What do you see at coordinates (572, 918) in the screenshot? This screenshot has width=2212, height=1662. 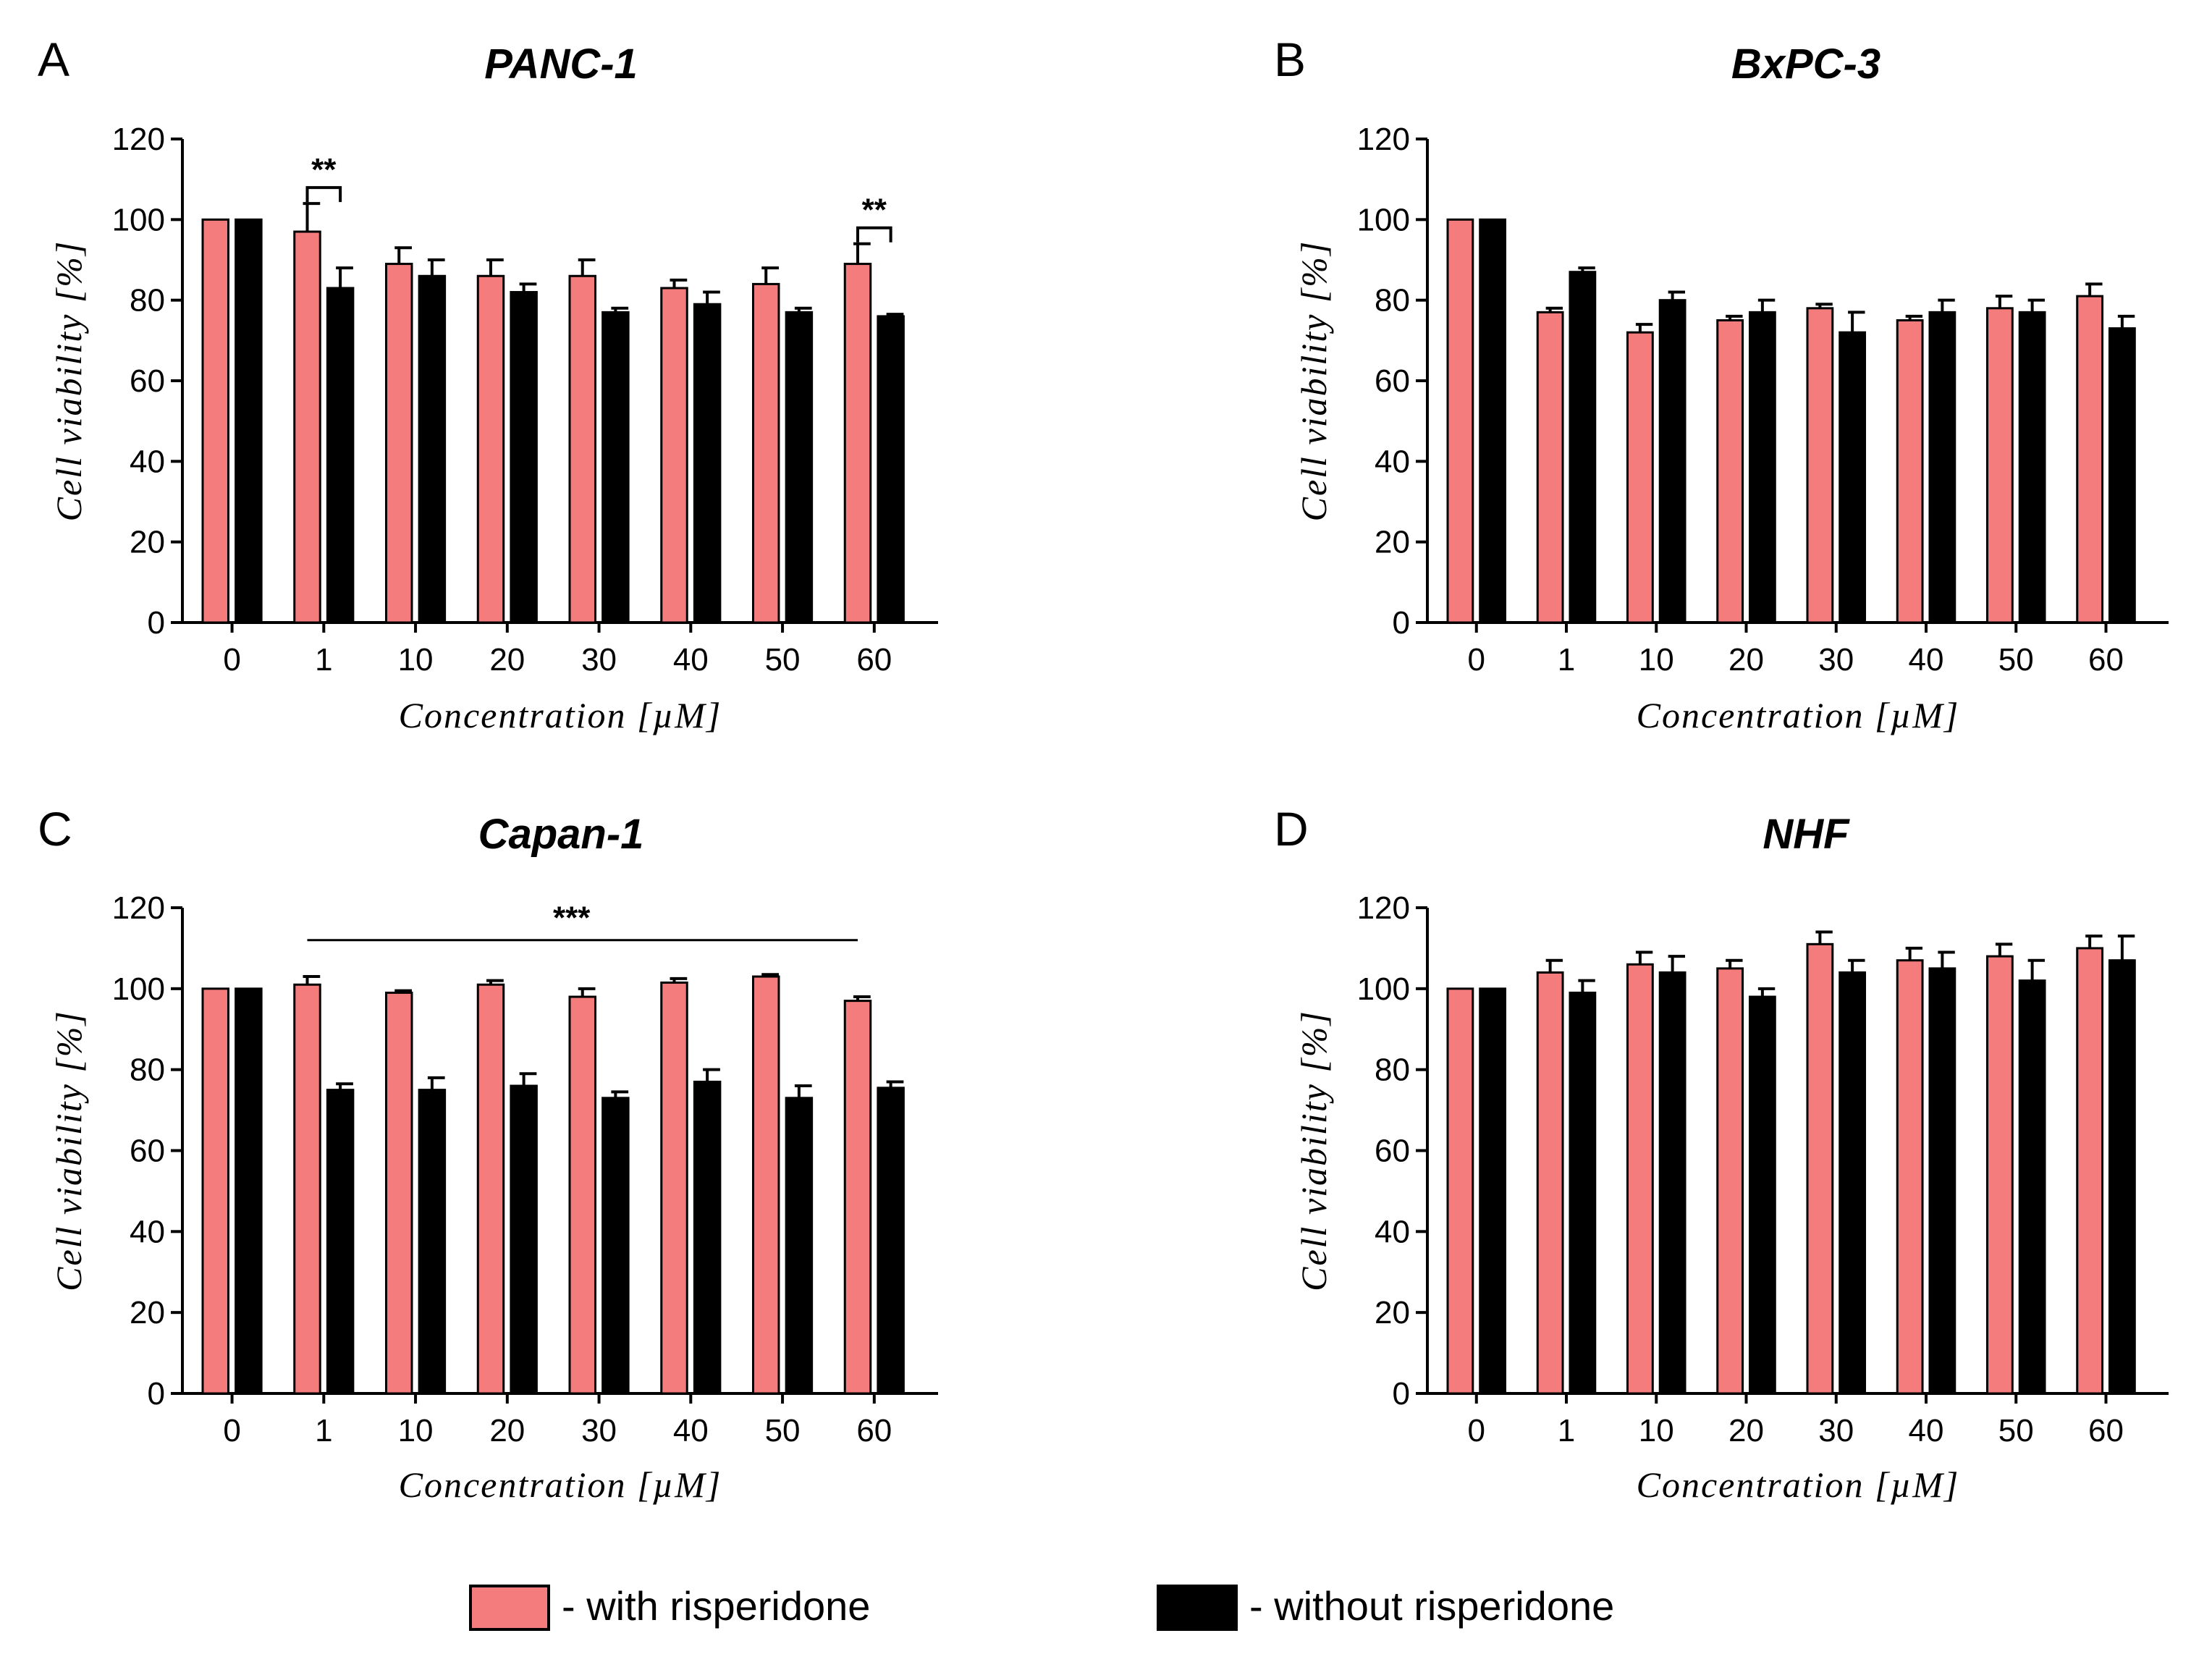 I see `significance-label: ***` at bounding box center [572, 918].